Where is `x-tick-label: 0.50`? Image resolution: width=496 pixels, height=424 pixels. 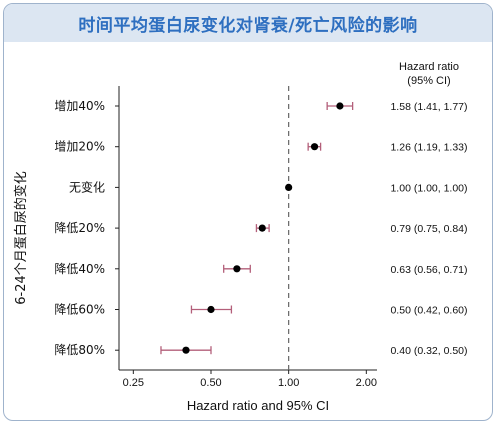
x-tick-label: 0.50 is located at coordinates (210, 383).